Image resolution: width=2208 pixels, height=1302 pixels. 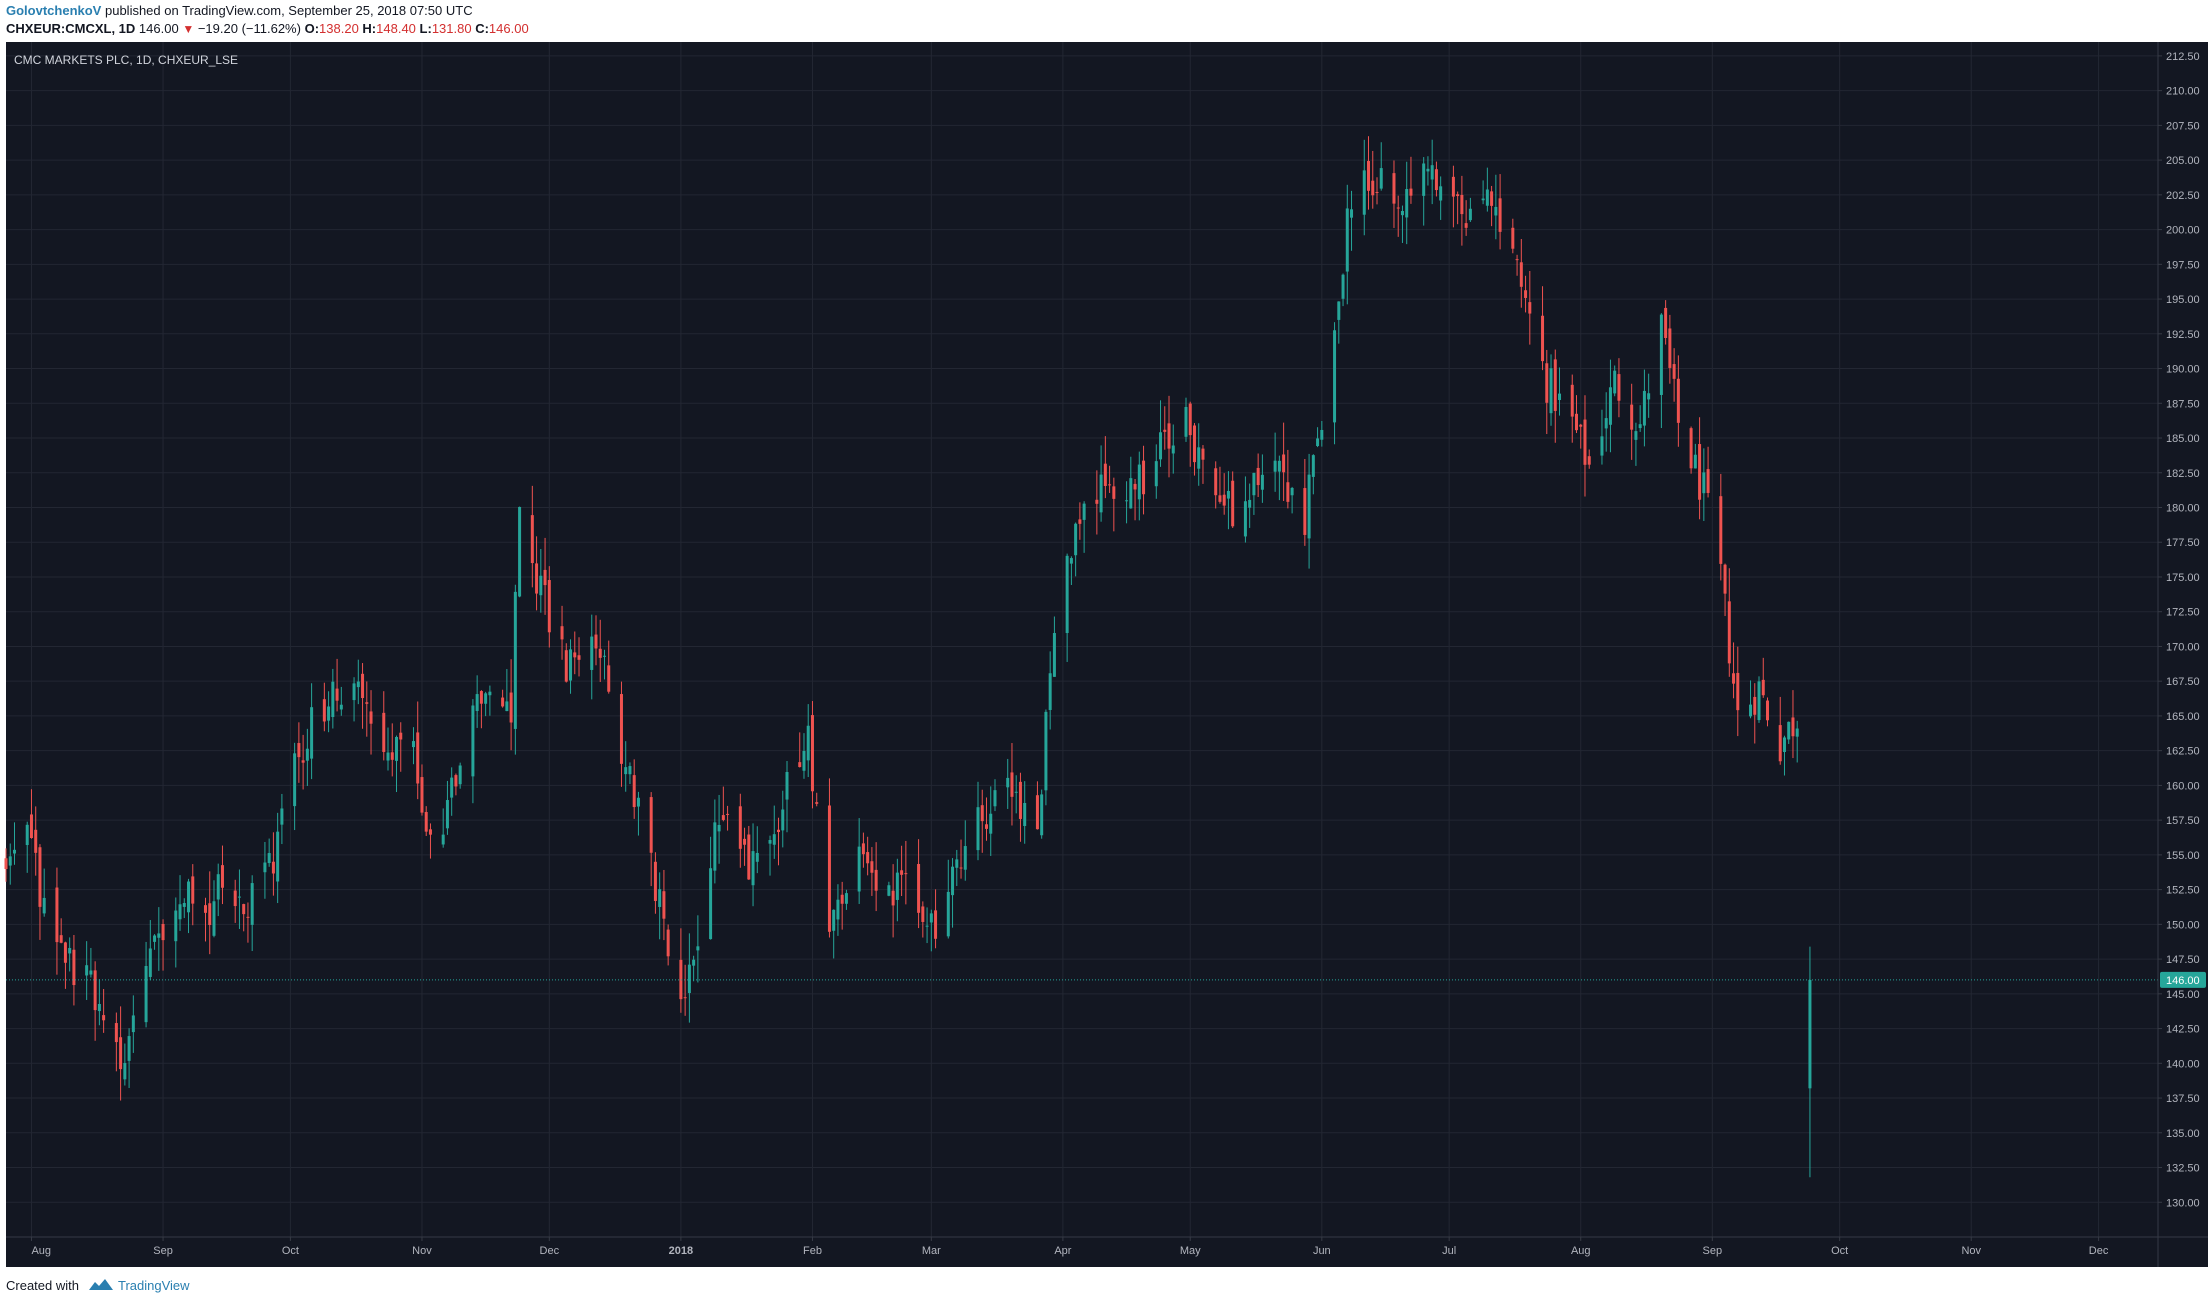 What do you see at coordinates (312, 28) in the screenshot?
I see `open-label: O:` at bounding box center [312, 28].